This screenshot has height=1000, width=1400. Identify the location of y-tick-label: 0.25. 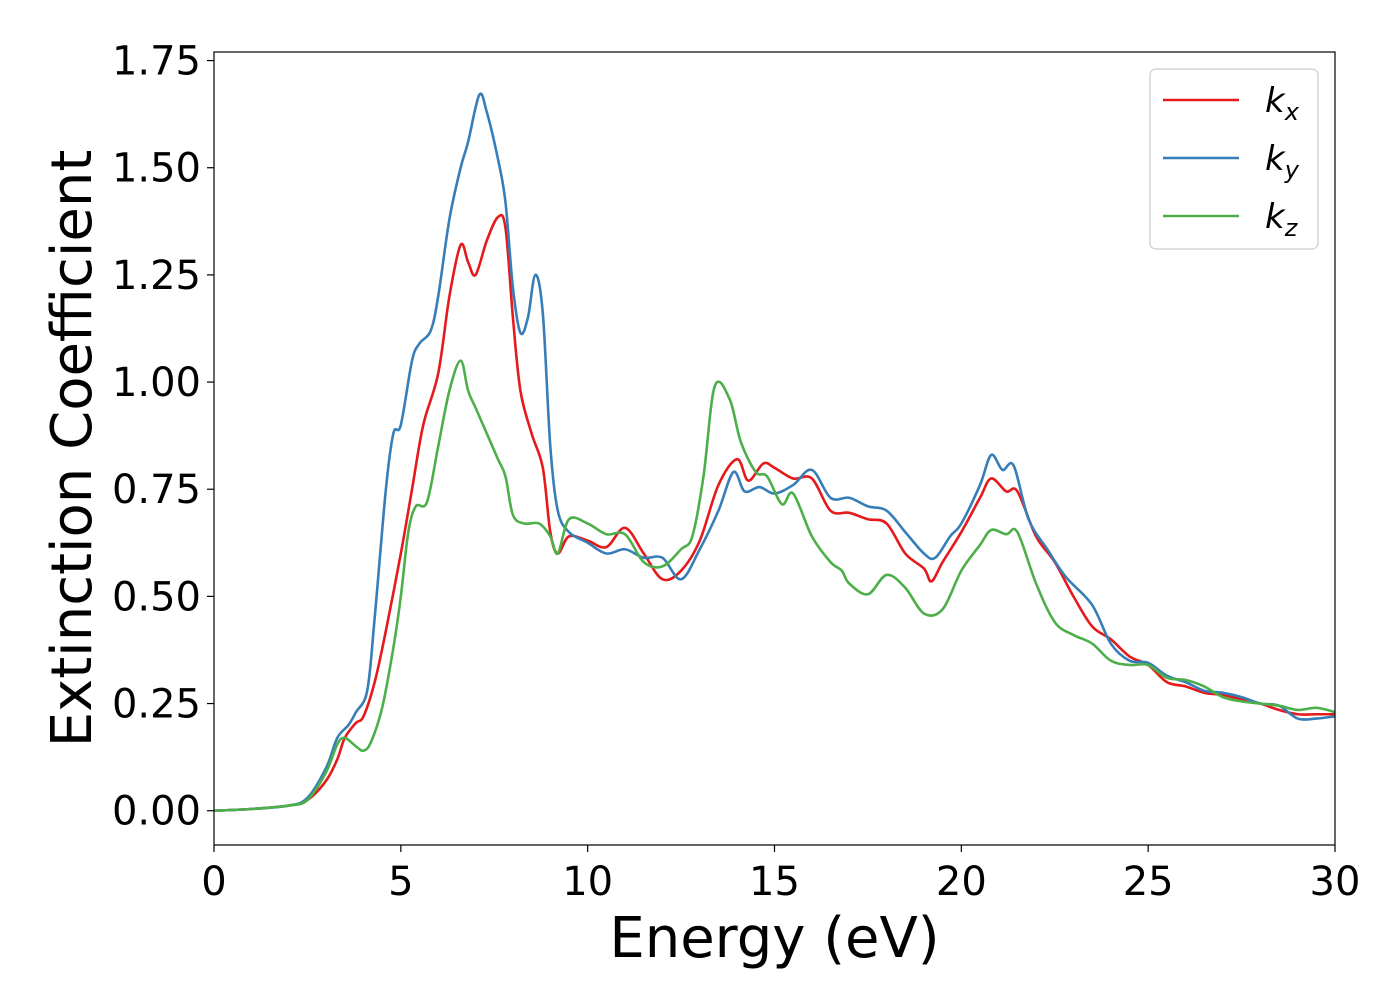
(156, 705).